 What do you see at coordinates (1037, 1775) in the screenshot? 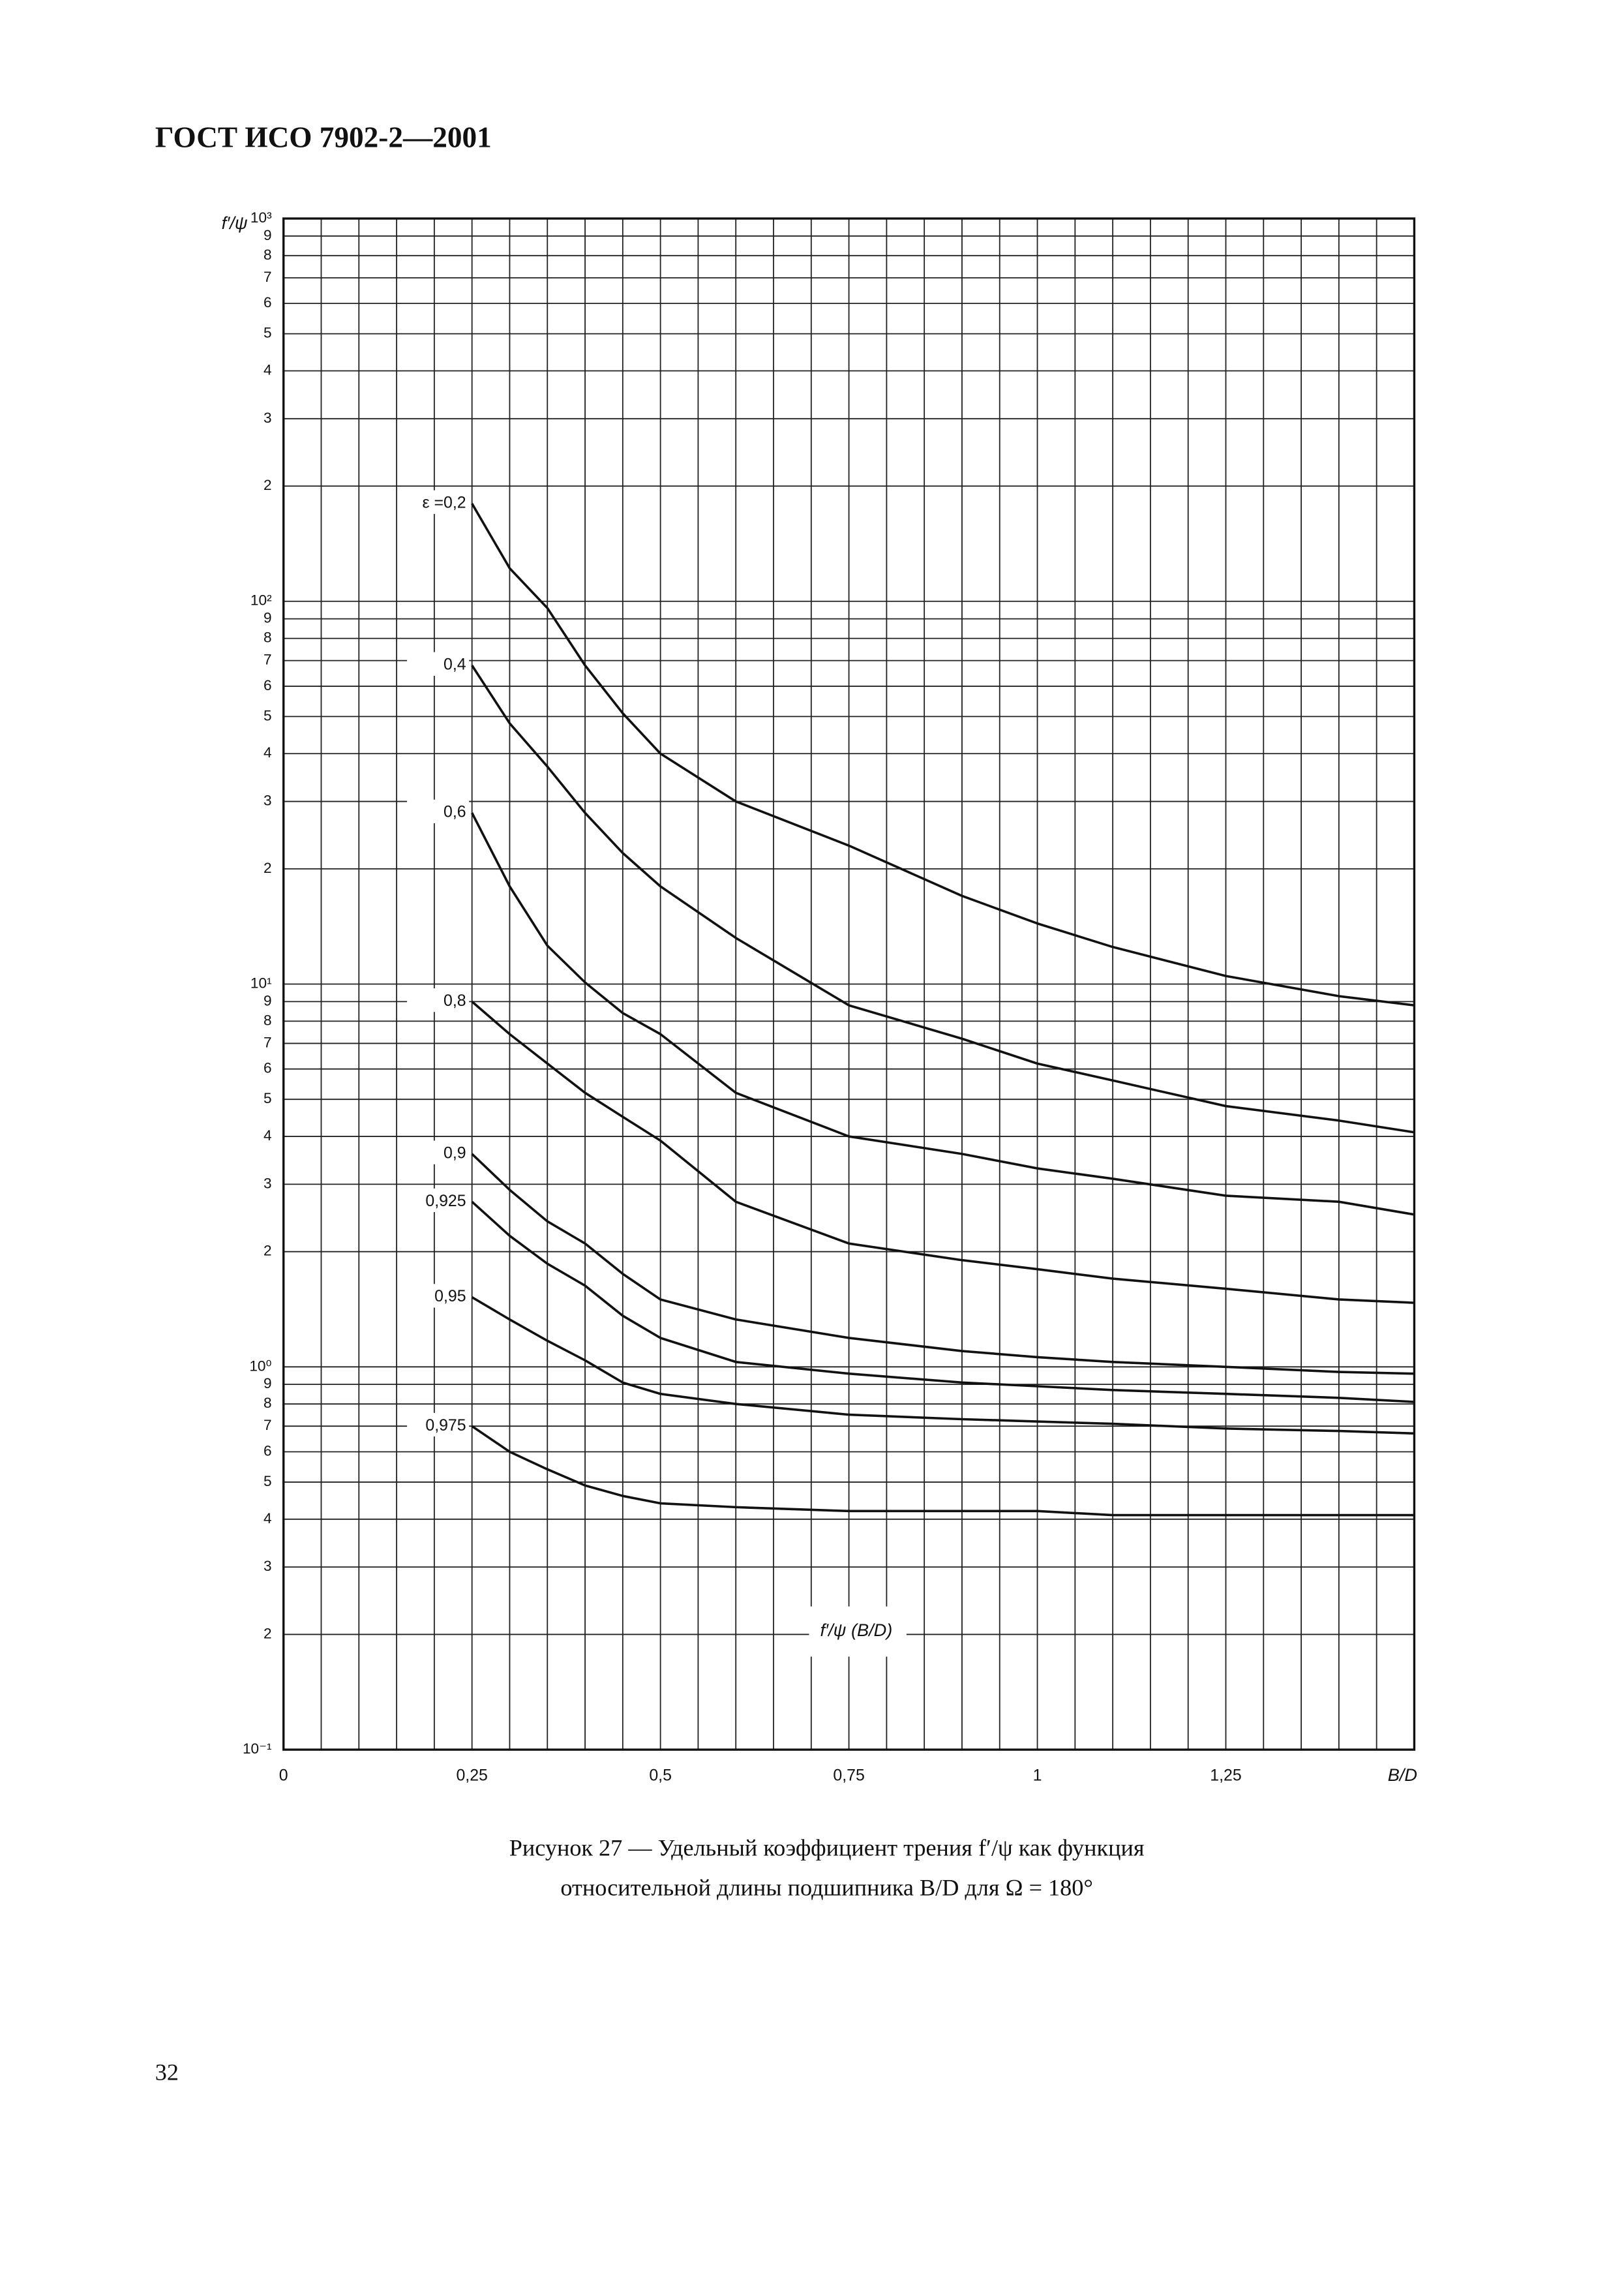
I see `x-tick-label: 1` at bounding box center [1037, 1775].